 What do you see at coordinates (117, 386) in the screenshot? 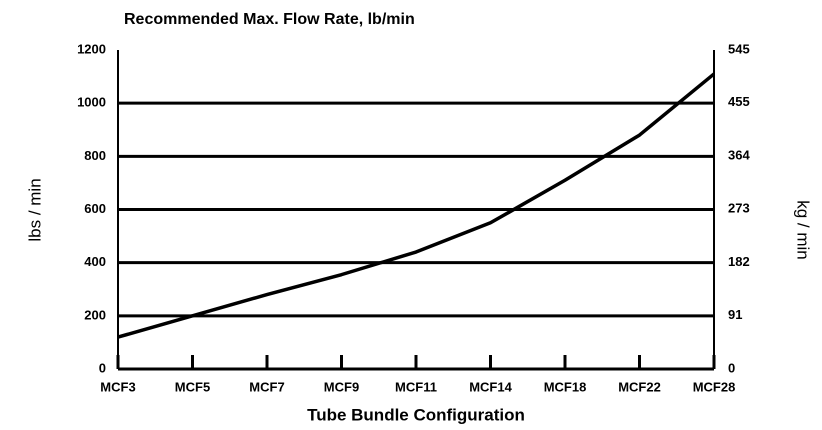
I see `x-tick-label: MCF3` at bounding box center [117, 386].